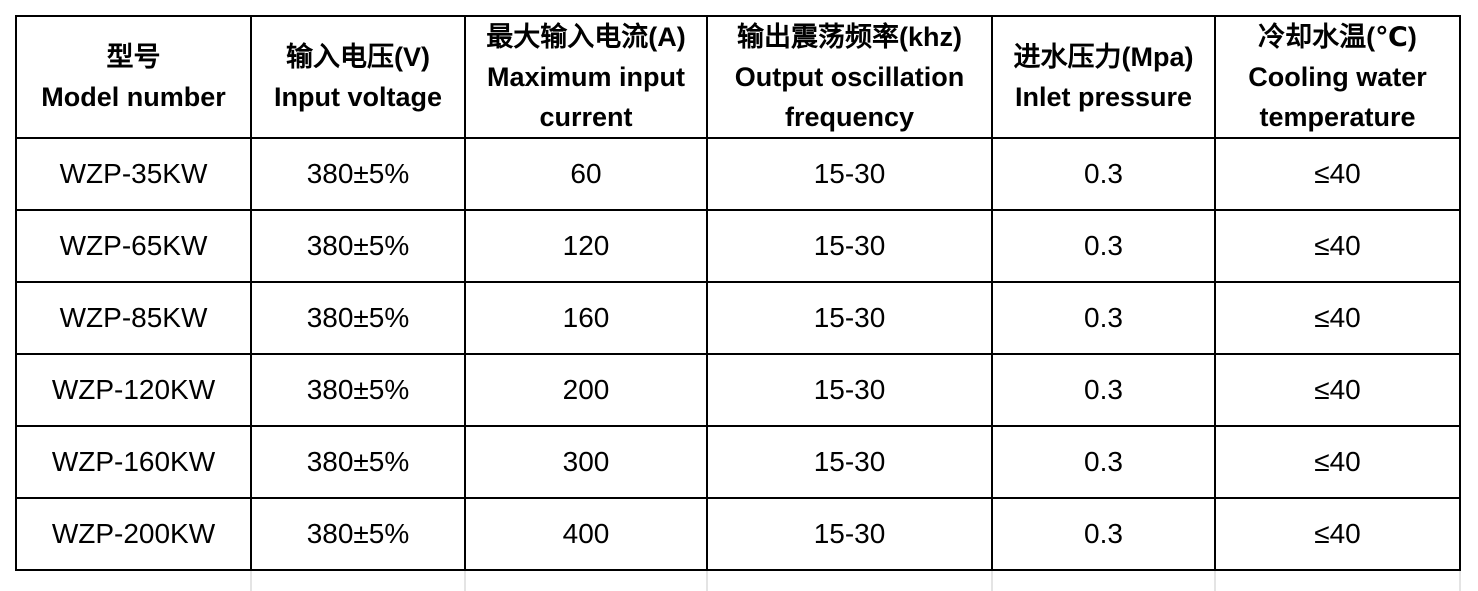 Image resolution: width=1478 pixels, height=591 pixels. Describe the element at coordinates (133, 390) in the screenshot. I see `cell-model-number: WZP-120KW` at that location.